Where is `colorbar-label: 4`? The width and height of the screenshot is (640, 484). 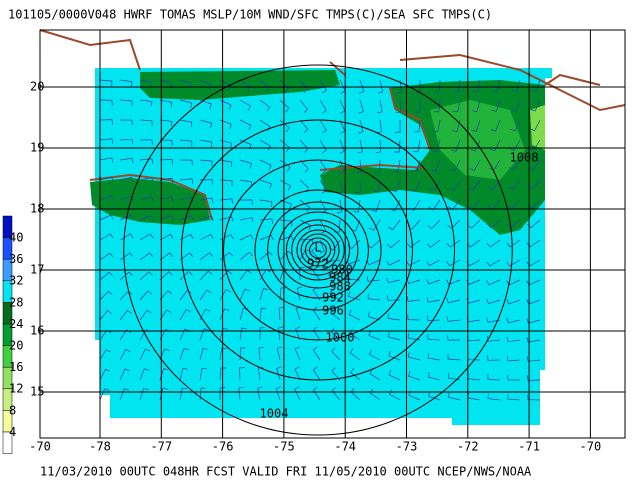
colorbar-label: 4 is located at coordinates (12, 432).